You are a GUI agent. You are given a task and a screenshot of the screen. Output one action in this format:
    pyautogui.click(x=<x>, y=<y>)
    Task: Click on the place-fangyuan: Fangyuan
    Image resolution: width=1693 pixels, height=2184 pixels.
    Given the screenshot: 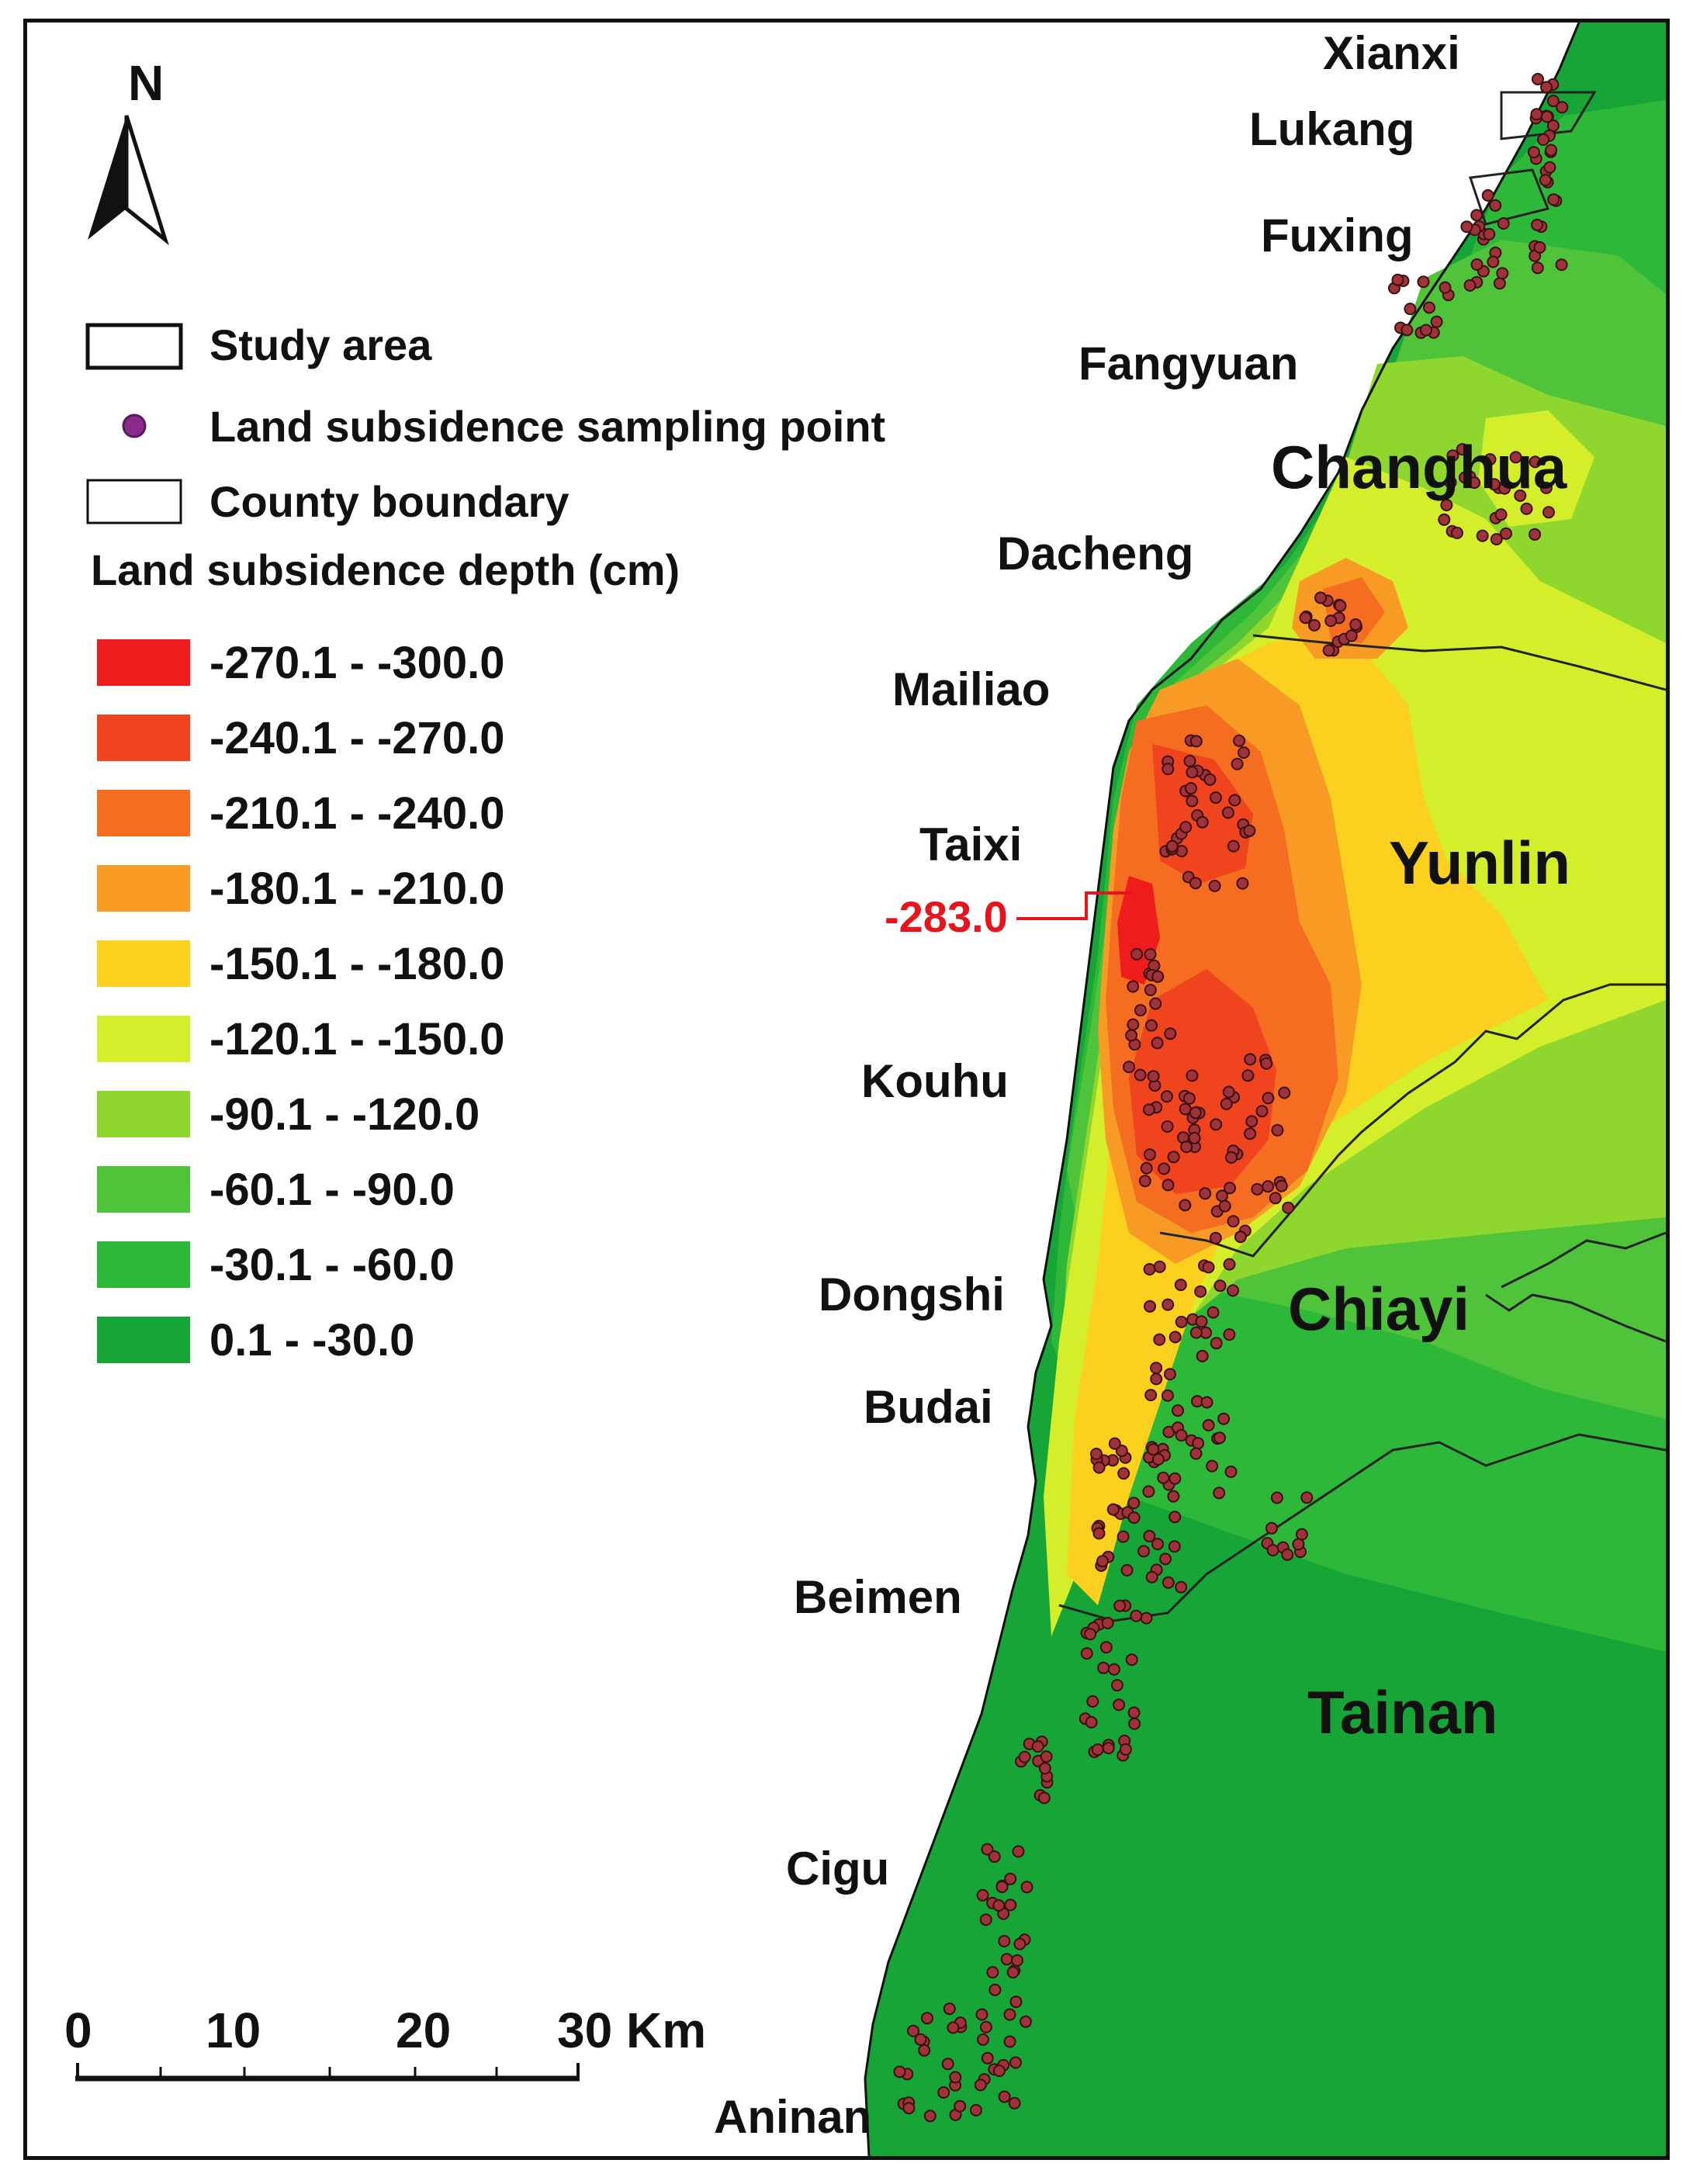 What is the action you would take?
    pyautogui.click(x=1188, y=363)
    